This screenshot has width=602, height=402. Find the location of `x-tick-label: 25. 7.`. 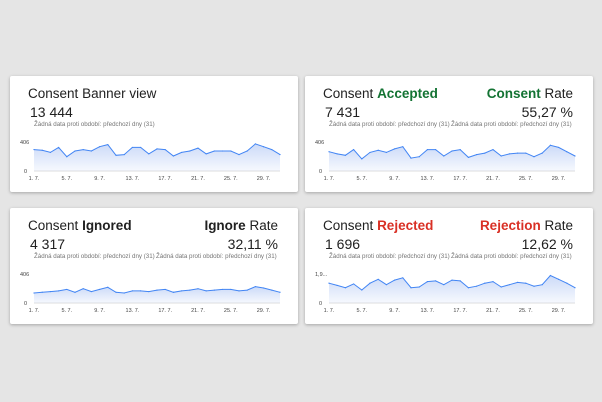

x-tick-label: 25. 7. is located at coordinates (526, 179).